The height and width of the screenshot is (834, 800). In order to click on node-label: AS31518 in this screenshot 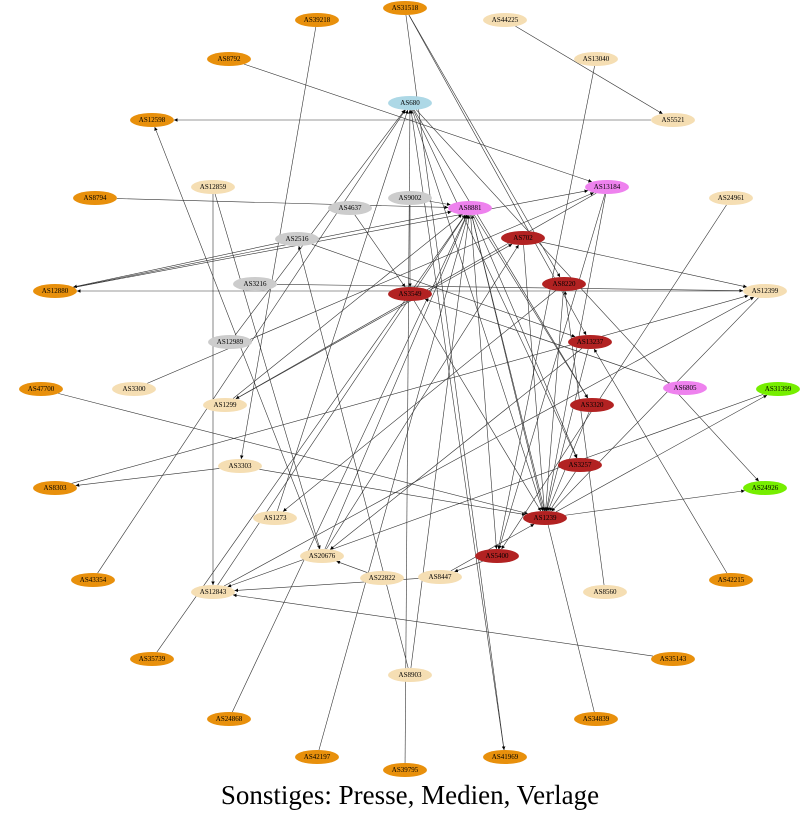, I will do `click(405, 8)`.